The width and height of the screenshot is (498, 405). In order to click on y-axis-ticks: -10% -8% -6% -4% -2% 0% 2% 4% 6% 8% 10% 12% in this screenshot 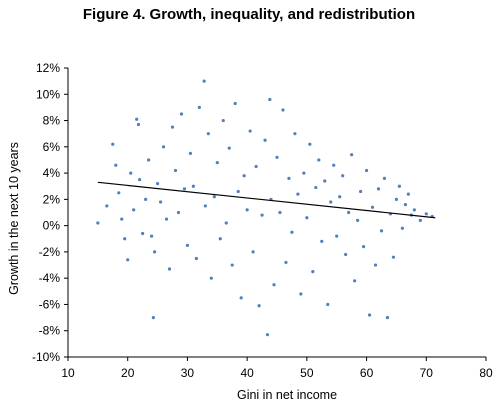, I will do `click(50, 212)`.